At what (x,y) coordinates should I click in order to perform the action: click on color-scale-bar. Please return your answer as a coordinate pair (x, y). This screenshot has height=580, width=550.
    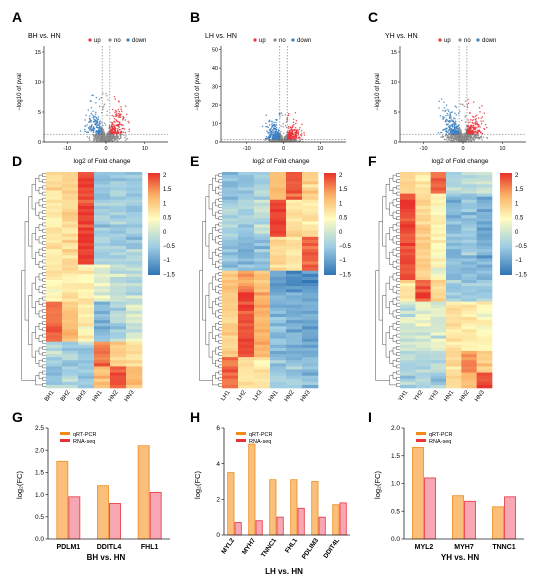
    Looking at the image, I should click on (506, 224).